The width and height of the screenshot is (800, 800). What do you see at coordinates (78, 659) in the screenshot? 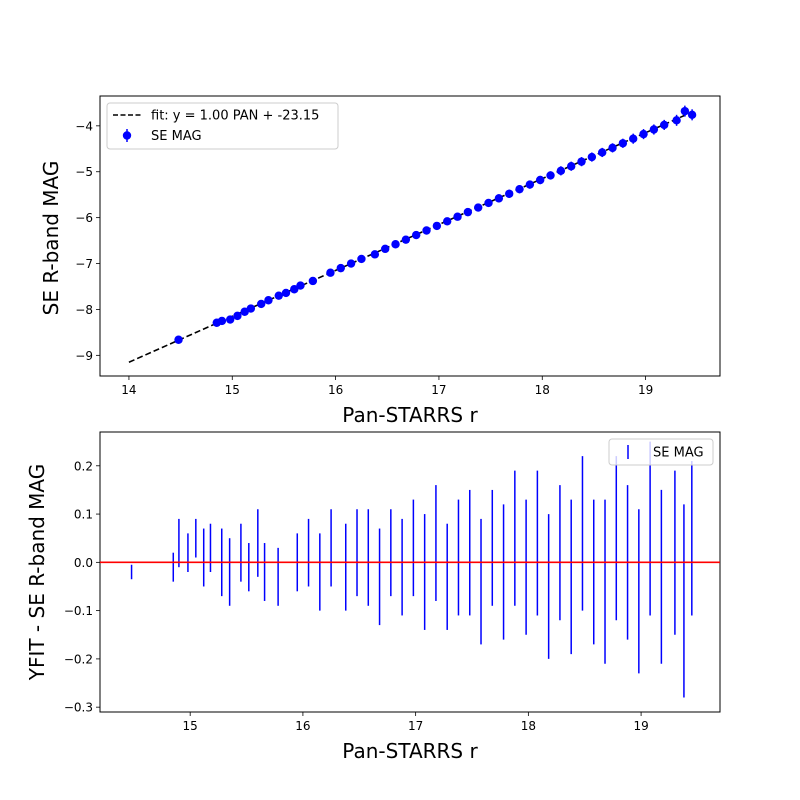
I see `bottom-y-tick-label: −0.2` at bounding box center [78, 659].